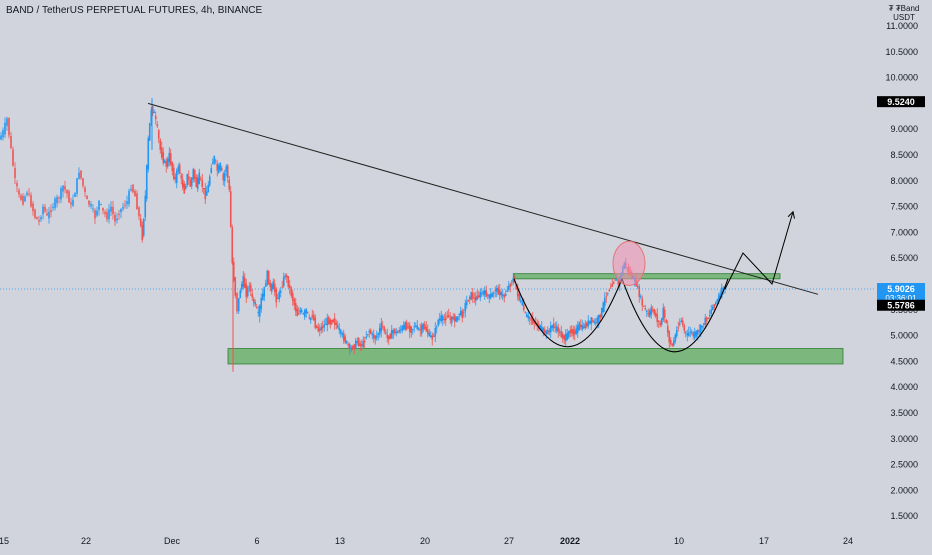 The image size is (932, 555). Describe the element at coordinates (901, 305) in the screenshot. I see `low-price-badge` at that location.